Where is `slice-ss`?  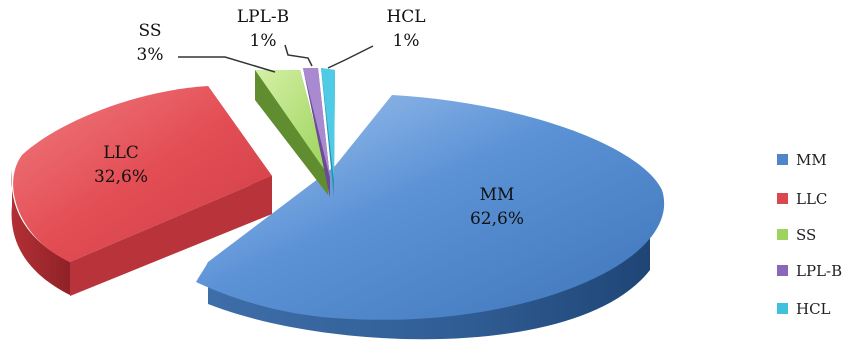
slice-ss is located at coordinates (291, 132).